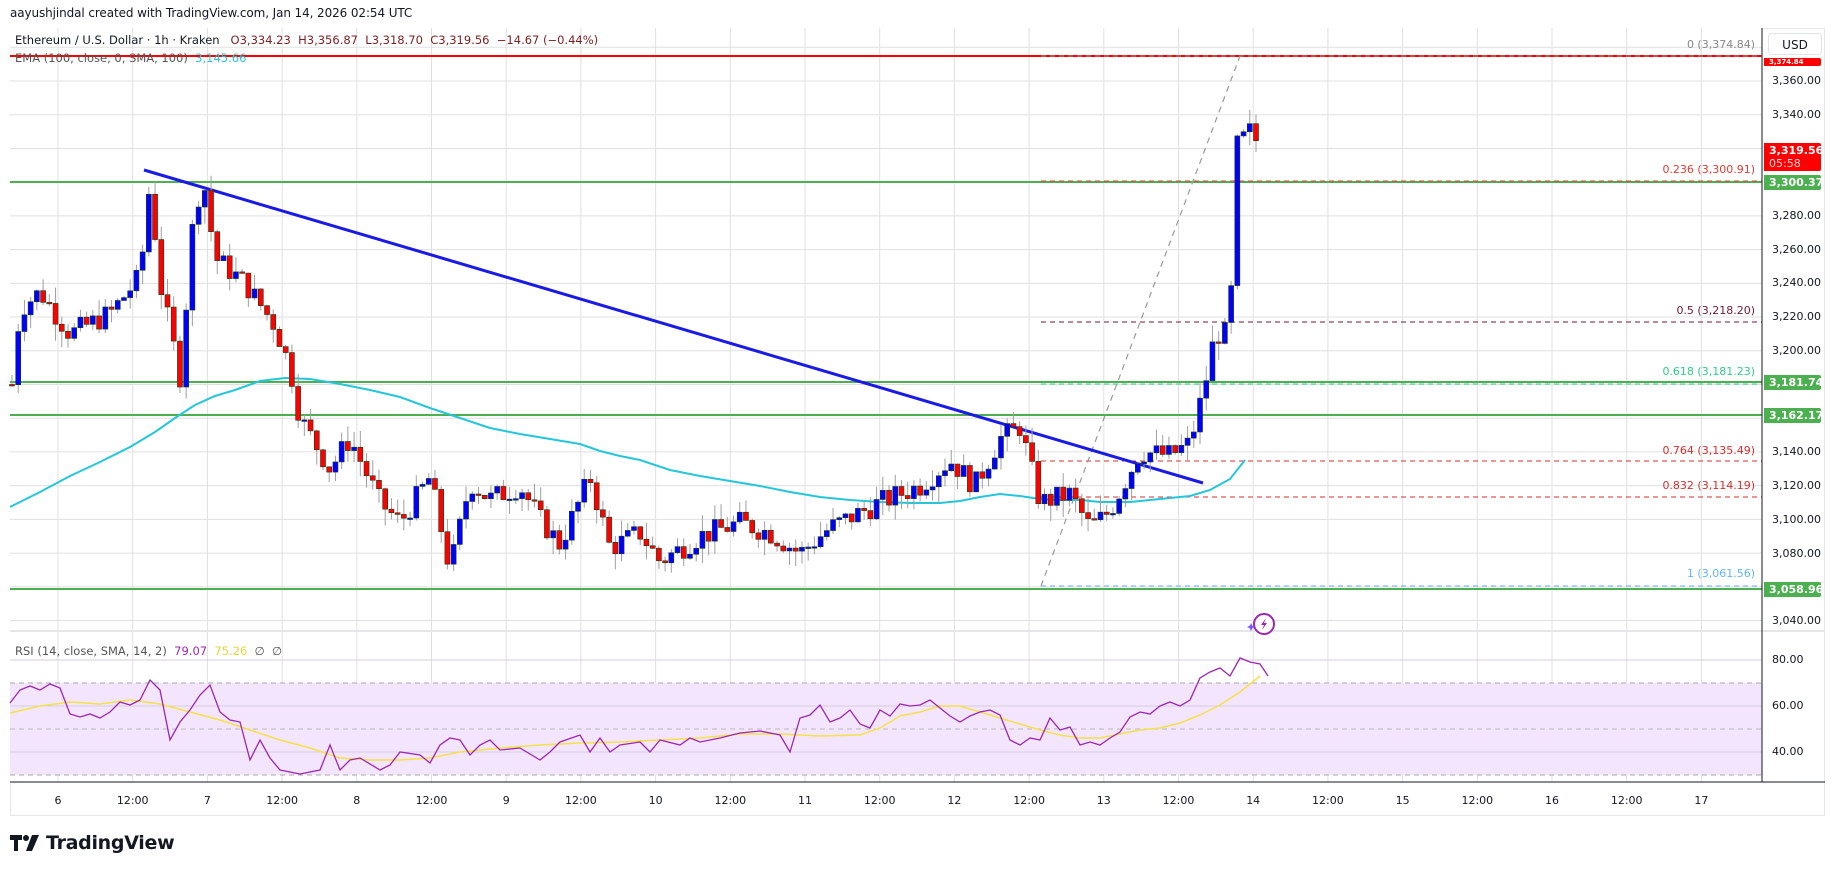  I want to click on lightning-alert-icon, so click(1261, 624).